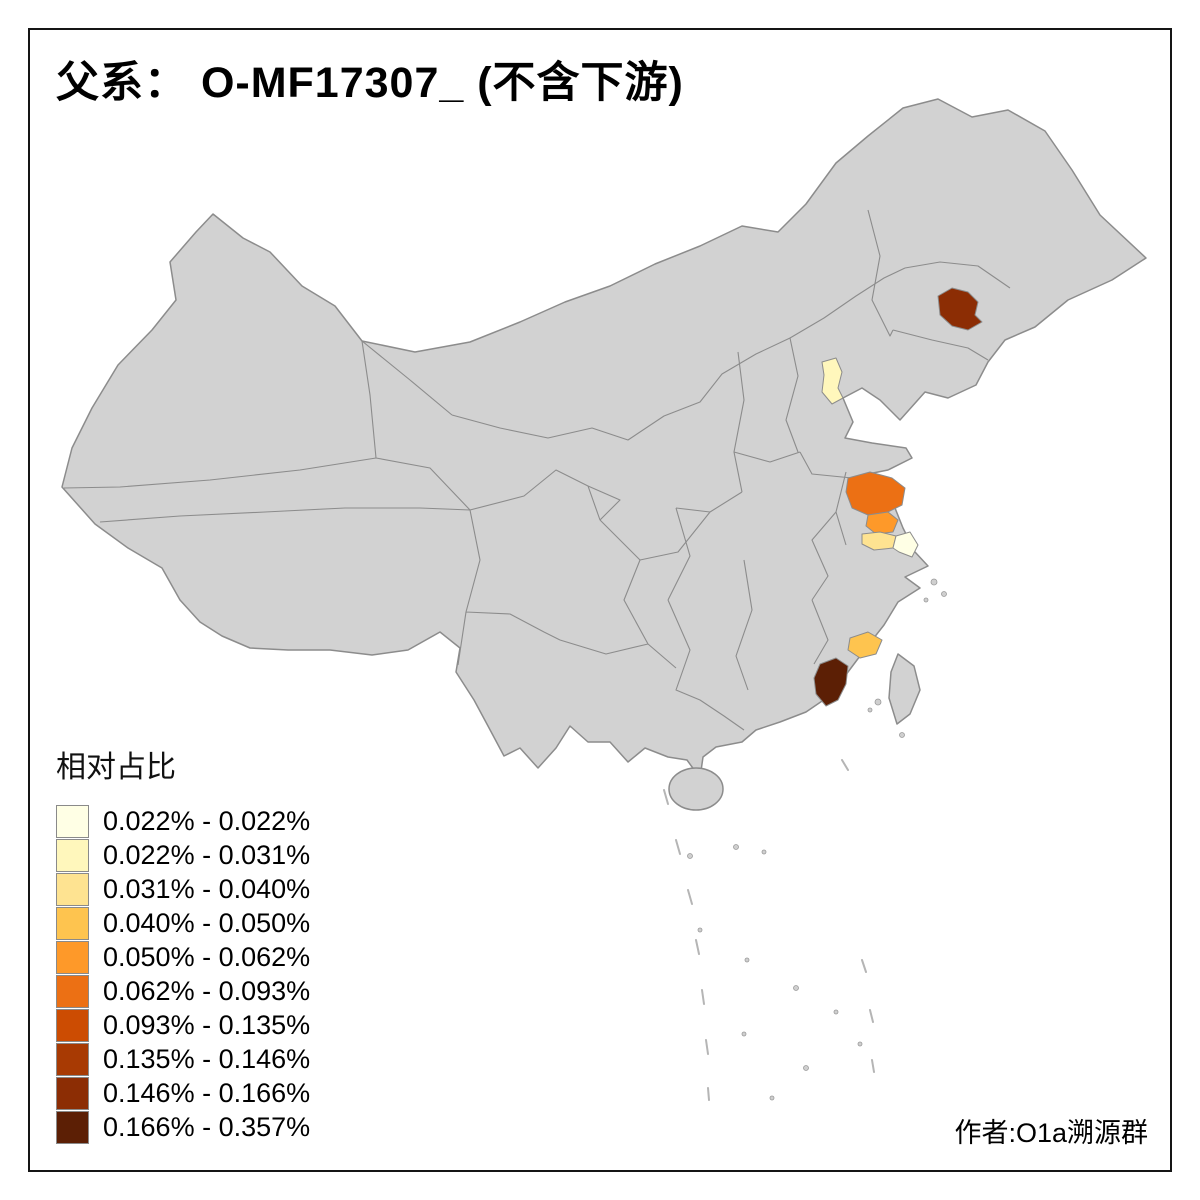 This screenshot has height=1200, width=1200. What do you see at coordinates (116, 767) in the screenshot?
I see `legend-title: 相对占比` at bounding box center [116, 767].